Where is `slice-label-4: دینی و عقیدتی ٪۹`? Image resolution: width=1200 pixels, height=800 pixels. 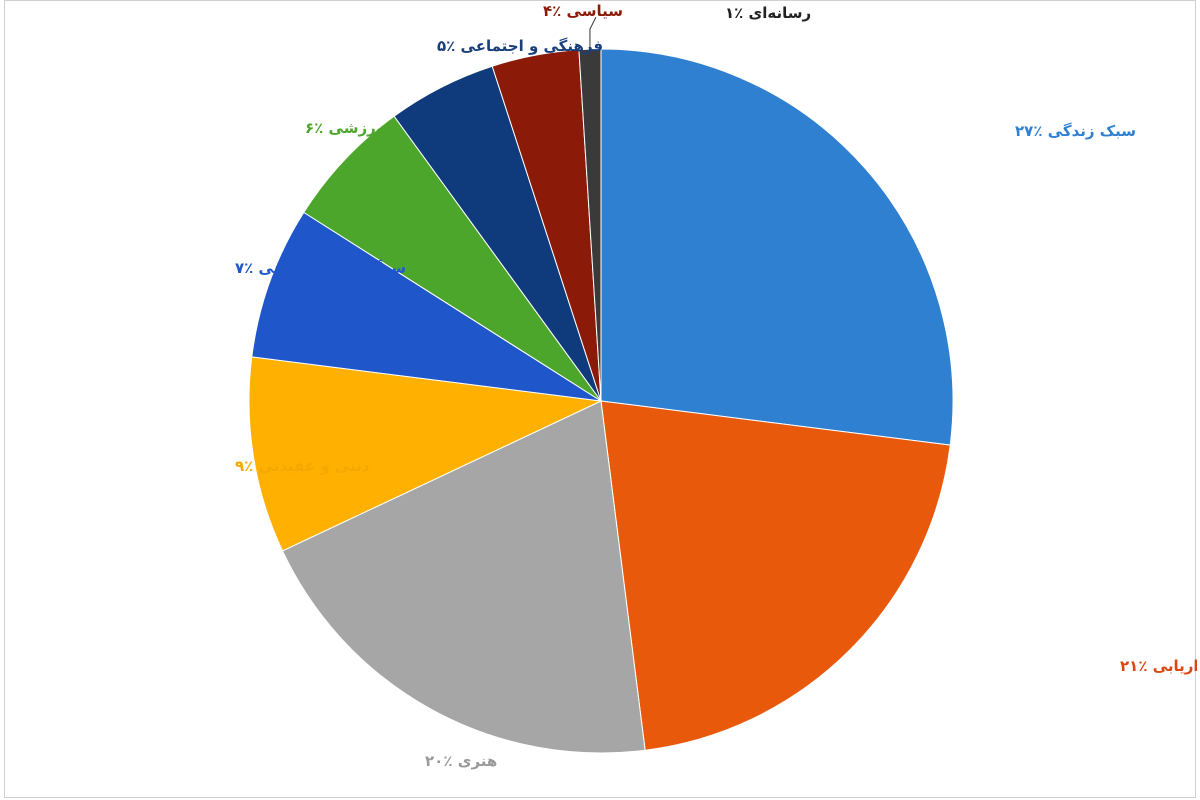 slice-label-4: دینی و عقیدتی ٪۹ is located at coordinates (302, 466).